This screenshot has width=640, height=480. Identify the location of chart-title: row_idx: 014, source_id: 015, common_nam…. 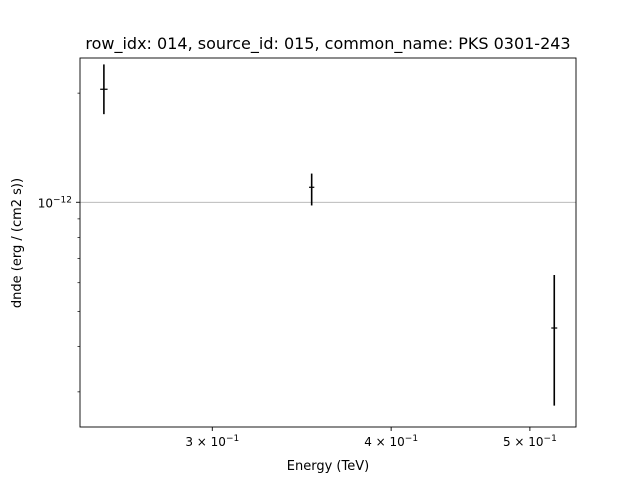
(327, 44).